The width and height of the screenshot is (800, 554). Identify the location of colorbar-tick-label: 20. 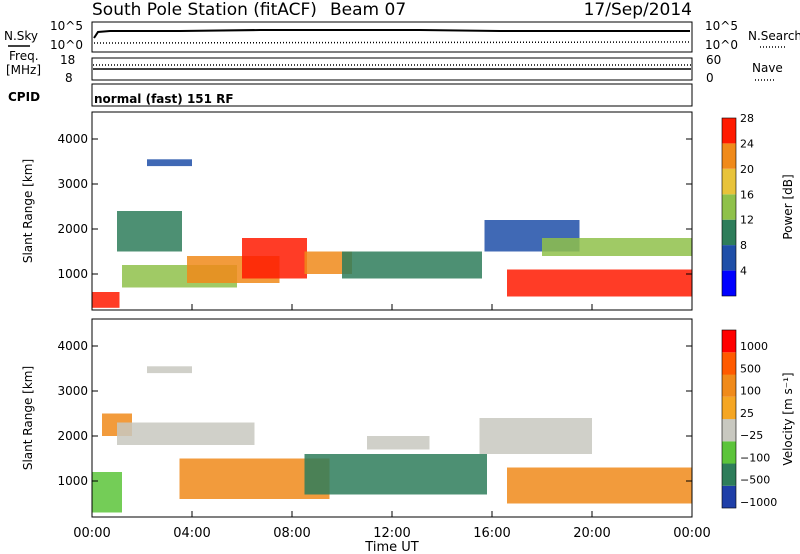
(747, 169).